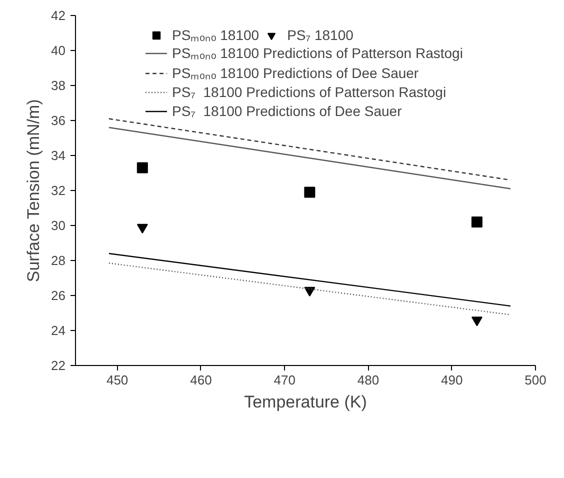 This screenshot has height=478, width=564. What do you see at coordinates (34, 190) in the screenshot?
I see `y-axis-title: Surface Tension (mN/m)` at bounding box center [34, 190].